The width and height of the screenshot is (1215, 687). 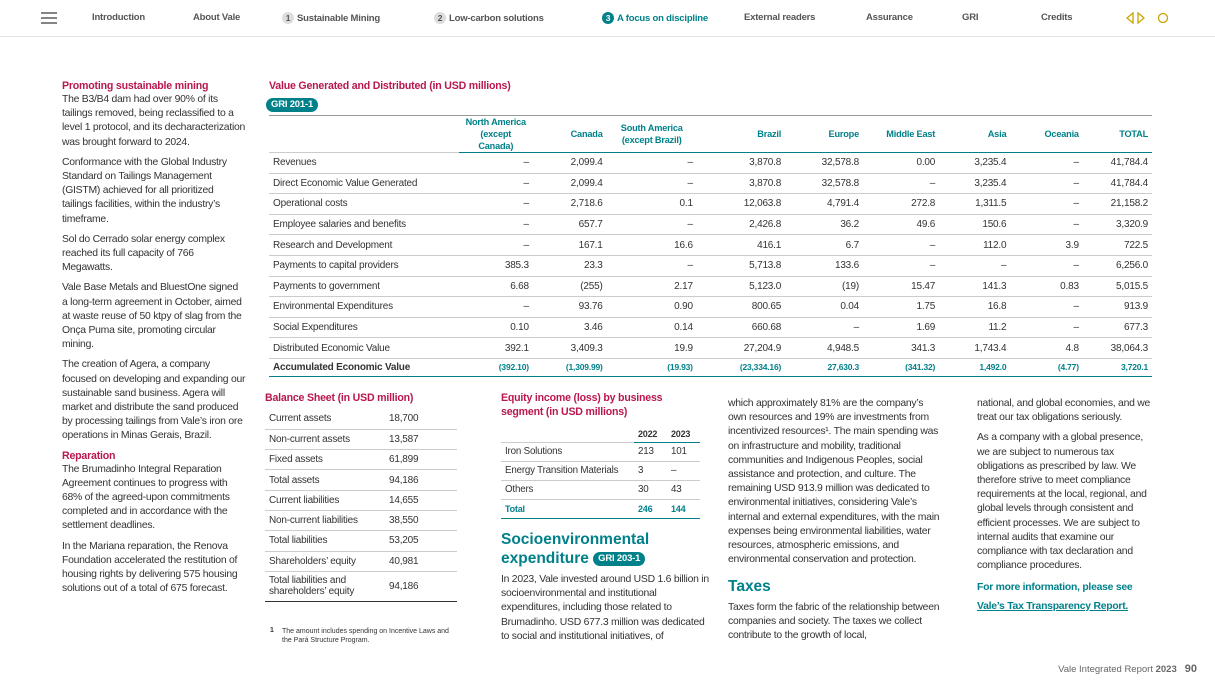 What do you see at coordinates (749, 586) in the screenshot?
I see `section-heading: Taxes` at bounding box center [749, 586].